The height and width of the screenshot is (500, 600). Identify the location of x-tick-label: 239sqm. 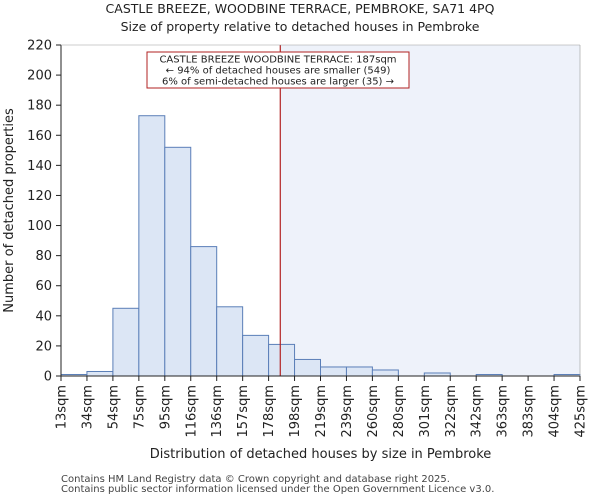
(347, 411).